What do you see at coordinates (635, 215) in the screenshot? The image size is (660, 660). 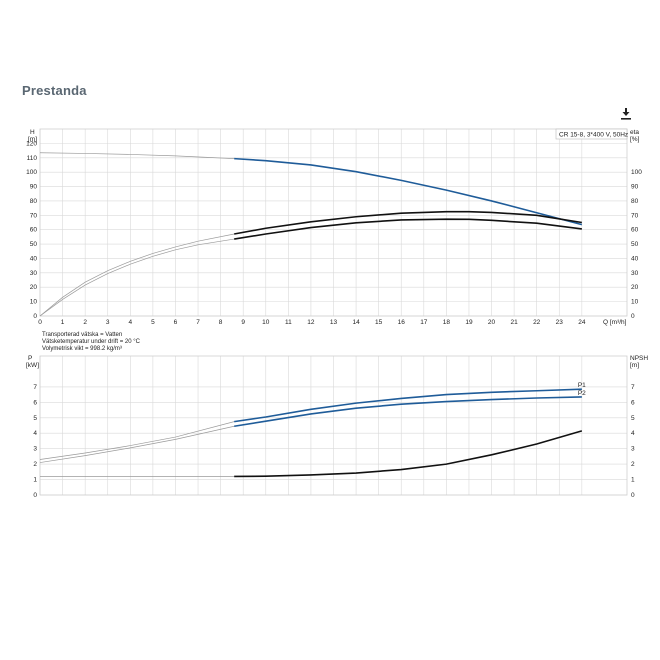 I see `y-right-tick-label: 70` at bounding box center [635, 215].